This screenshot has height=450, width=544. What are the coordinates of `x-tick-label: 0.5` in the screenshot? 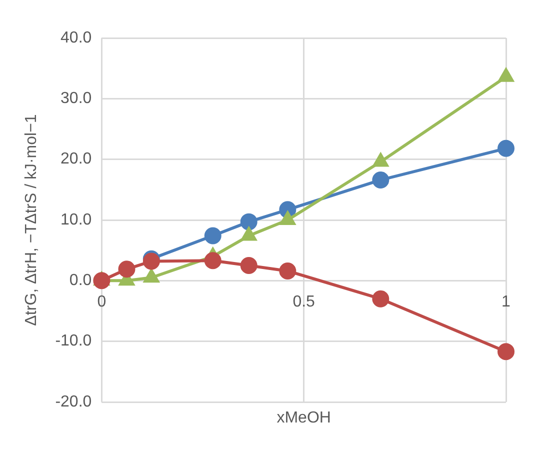 It's located at (304, 302).